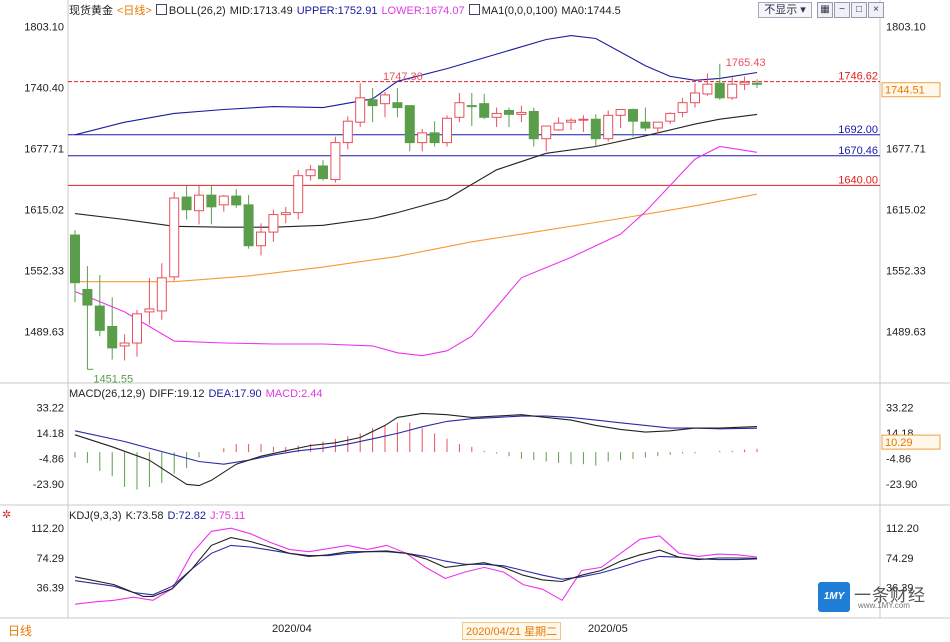  Describe the element at coordinates (261, 11) in the screenshot. I see `boll-mid-value: MID:1713.49` at that location.